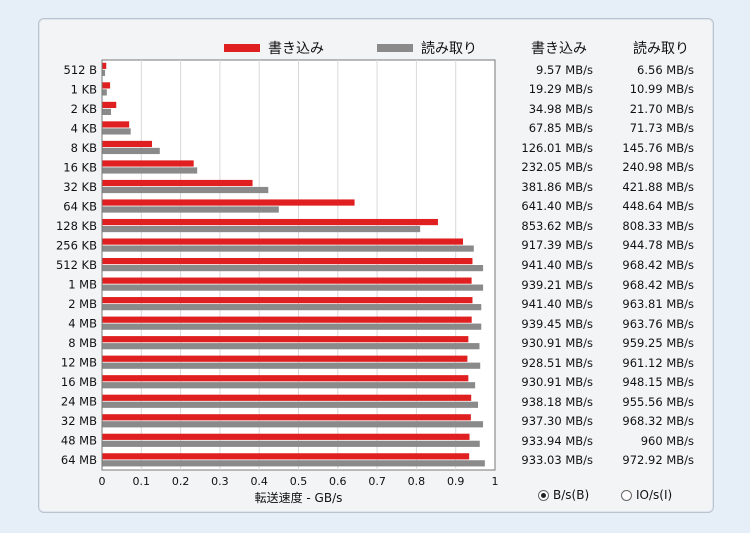  Describe the element at coordinates (495, 481) in the screenshot. I see `x-tick-label: 1` at that location.